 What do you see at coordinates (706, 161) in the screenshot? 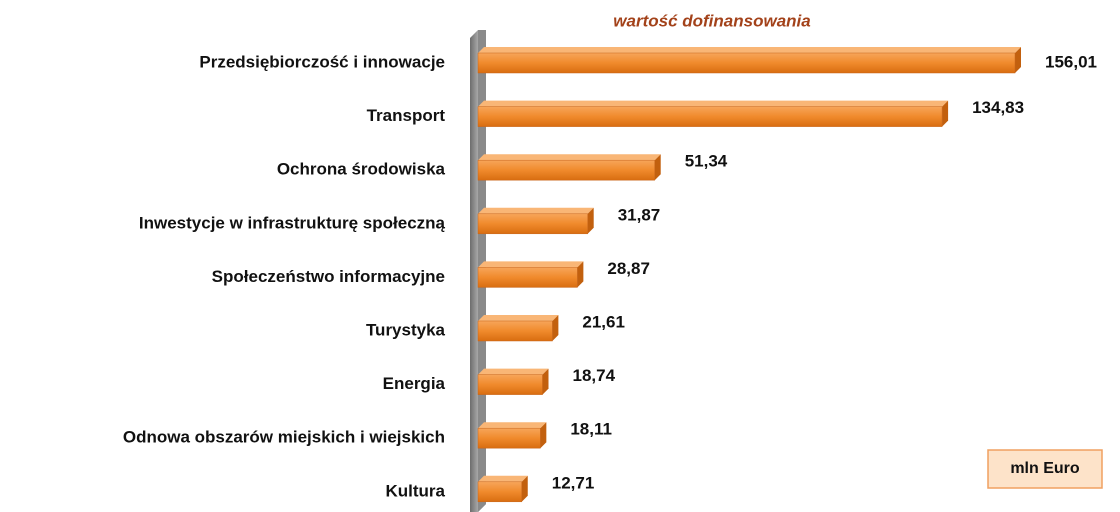
I see `value-label: 51,34` at bounding box center [706, 161].